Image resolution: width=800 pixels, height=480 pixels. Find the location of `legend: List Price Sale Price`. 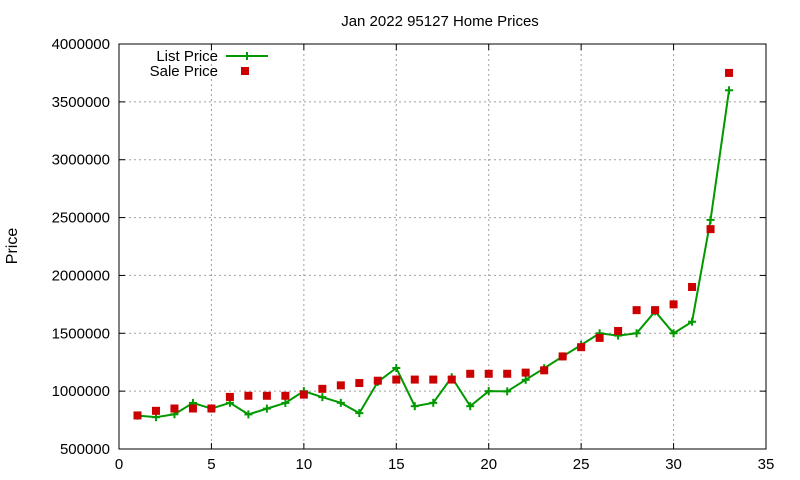

legend: List Price Sale Price is located at coordinates (209, 64).